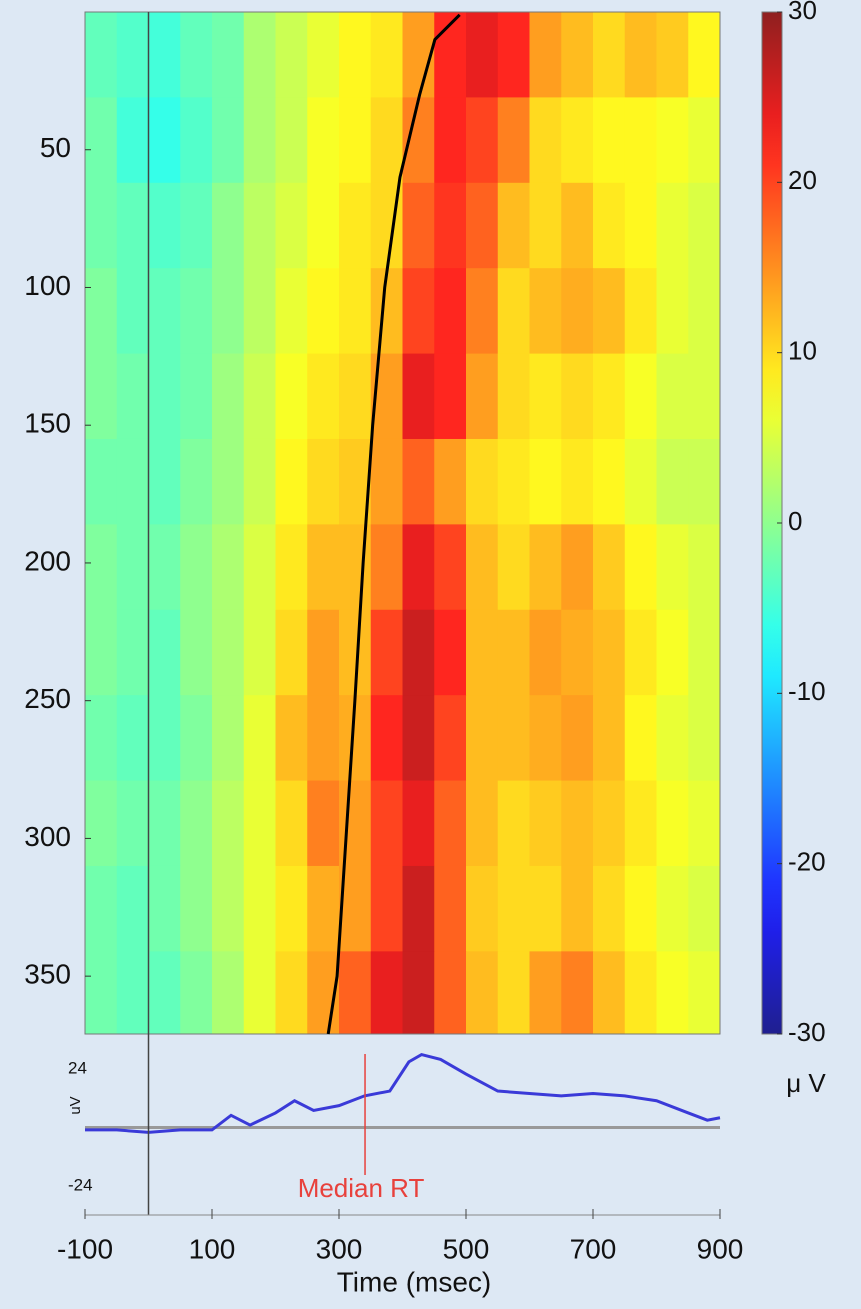  Describe the element at coordinates (802, 12) in the screenshot. I see `colorbar-tick-label: 30` at that location.